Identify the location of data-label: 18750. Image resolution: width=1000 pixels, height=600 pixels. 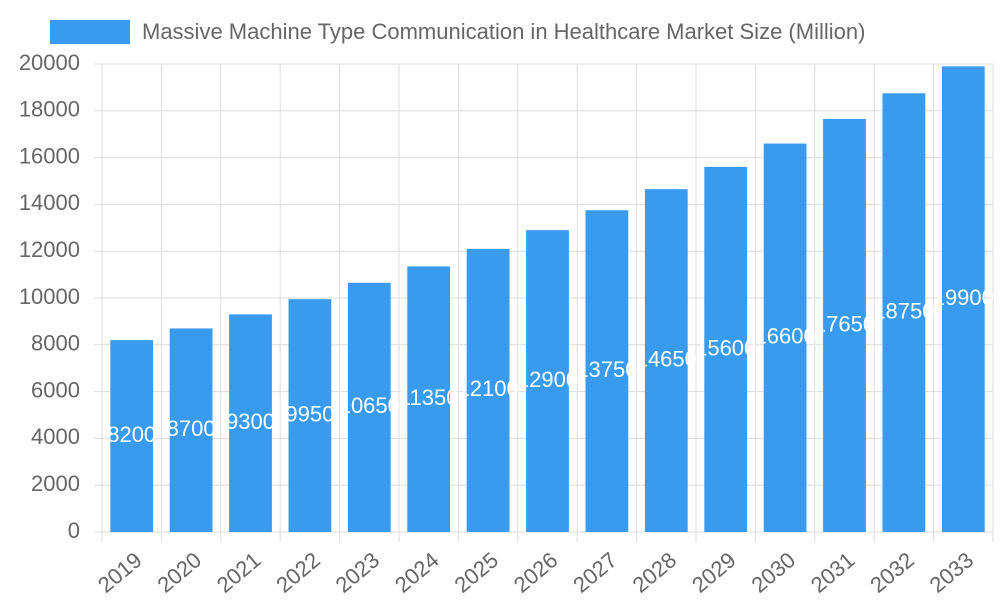
(903, 310).